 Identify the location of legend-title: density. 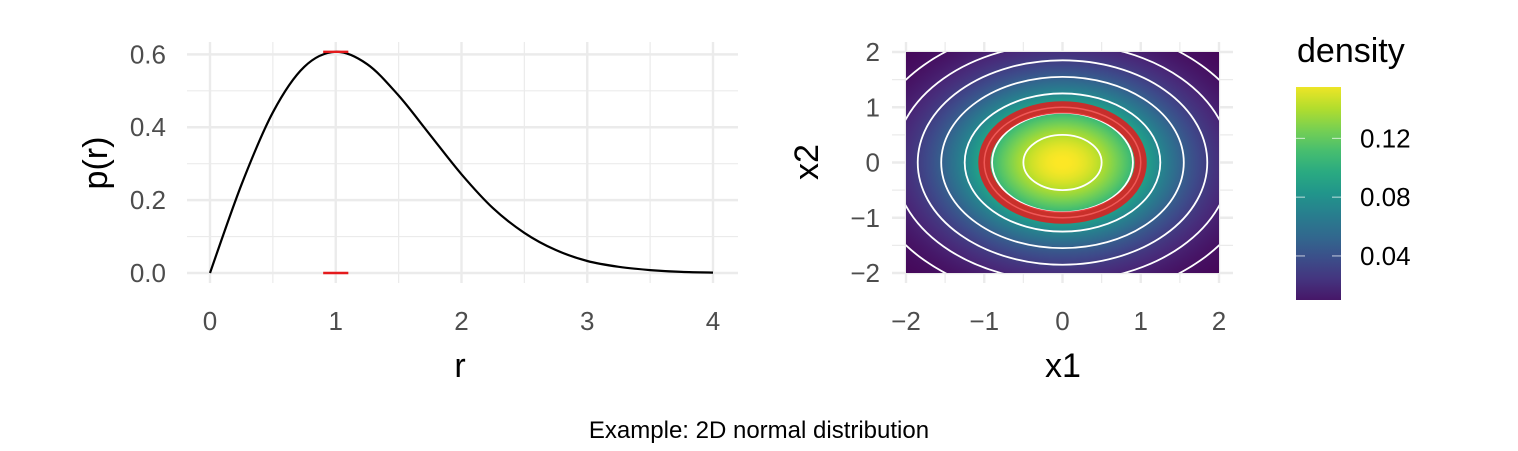
(1351, 51).